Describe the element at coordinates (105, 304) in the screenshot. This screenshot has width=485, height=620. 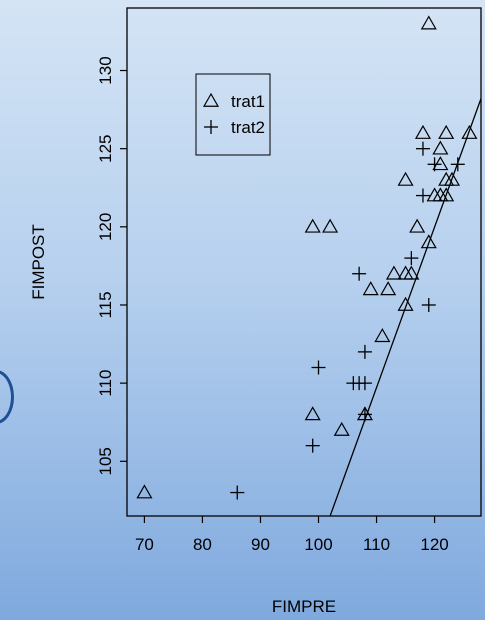
I see `y-tick-label: 115` at that location.